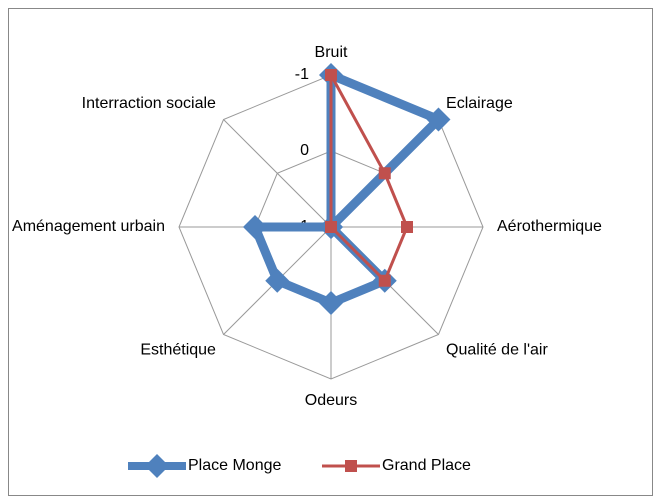  What do you see at coordinates (331, 400) in the screenshot?
I see `category-label: Odeurs` at bounding box center [331, 400].